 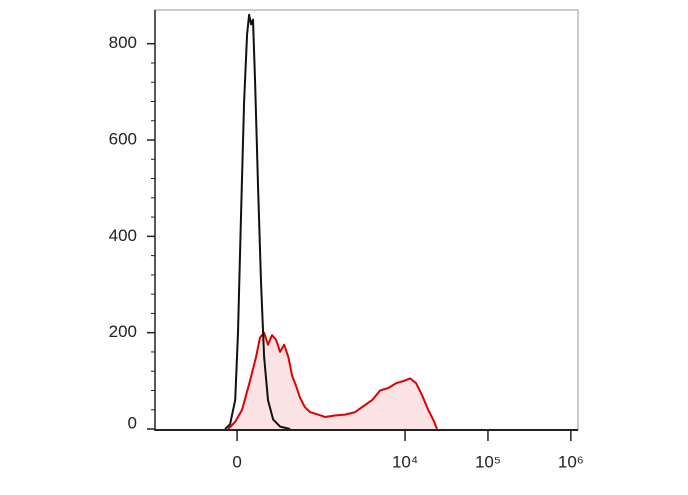 I want to click on y-tick-label: 400, so click(x=123, y=235).